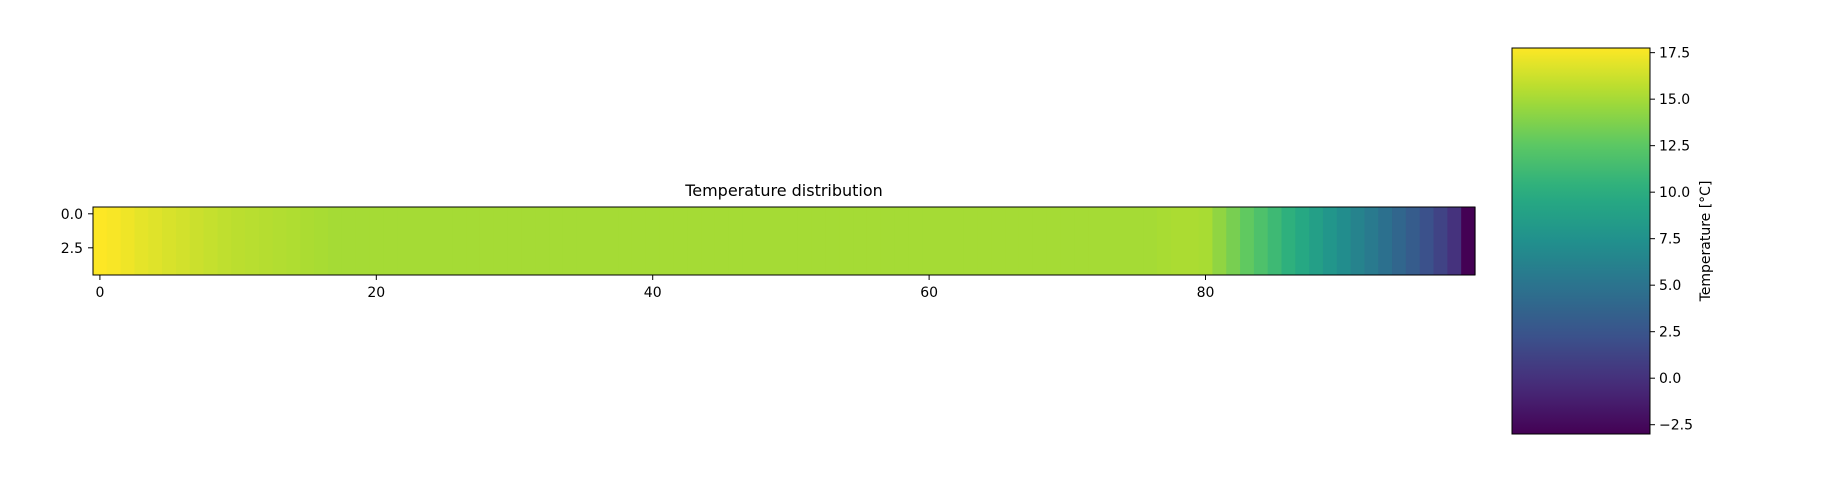  Describe the element at coordinates (99, 293) in the screenshot. I see `x-tick-label: 0` at that location.